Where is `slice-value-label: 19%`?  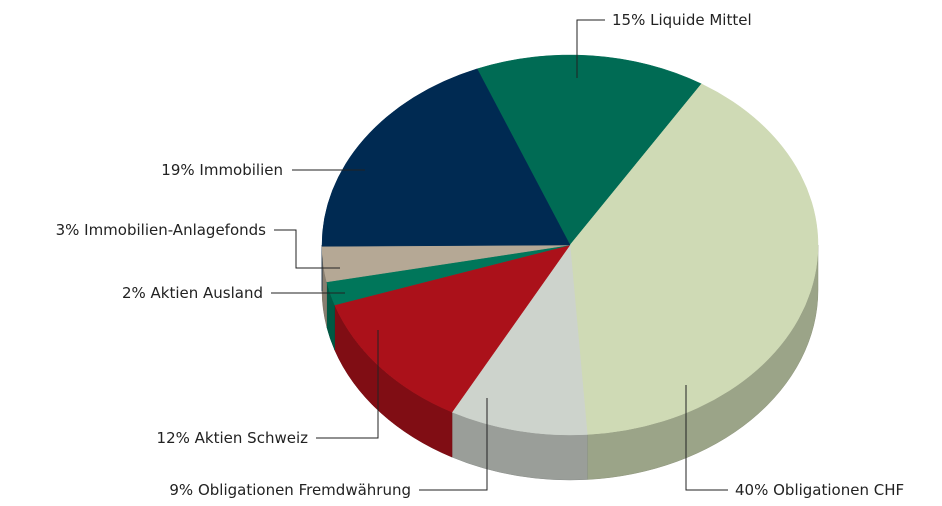 slice-value-label: 19% is located at coordinates (177, 170).